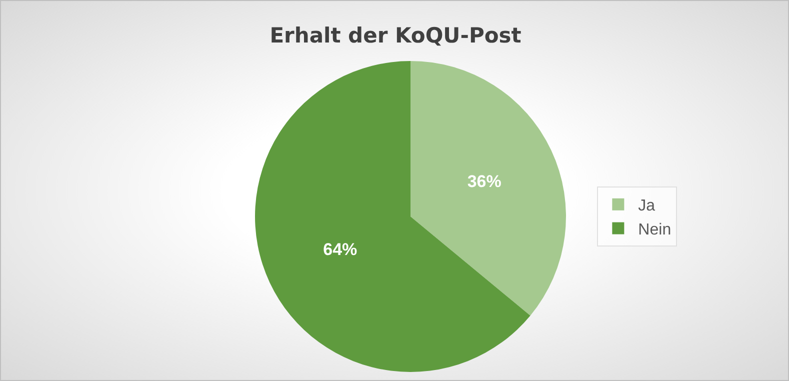 This screenshot has height=381, width=789. I want to click on pie-slice, so click(488, 188).